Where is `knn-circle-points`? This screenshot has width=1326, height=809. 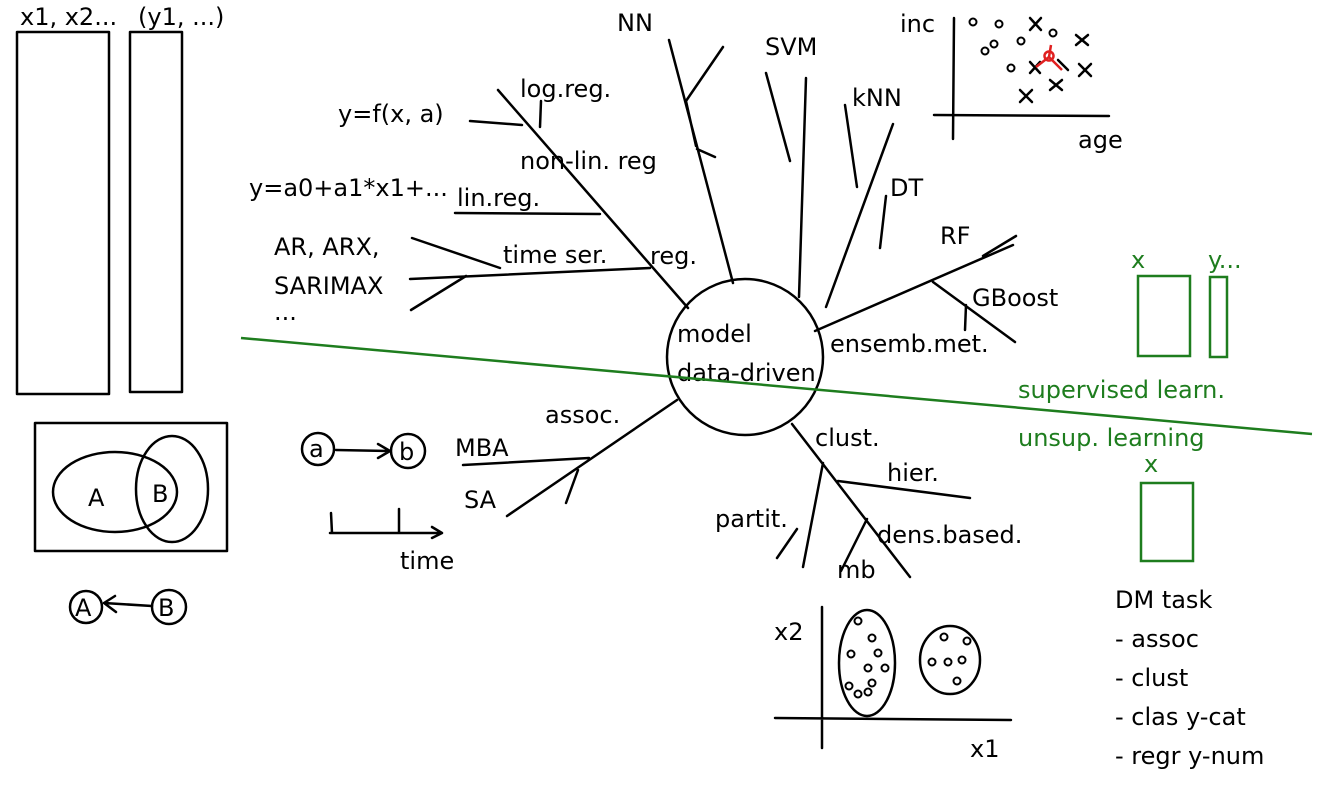
knn-circle-points is located at coordinates (1013, 45).